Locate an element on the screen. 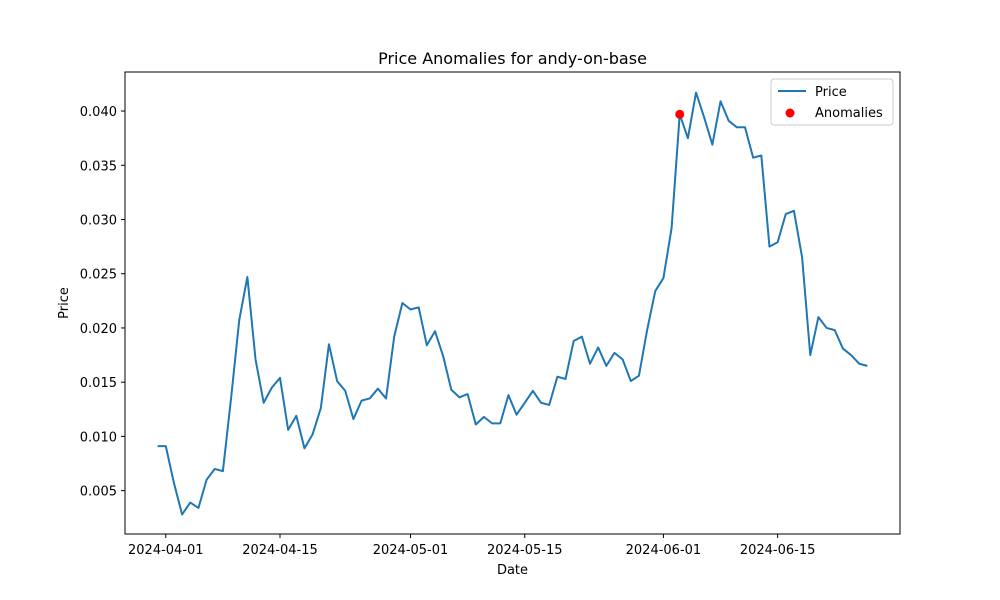 Image resolution: width=1000 pixels, height=600 pixels. legend-anomalies-swatch is located at coordinates (790, 113).